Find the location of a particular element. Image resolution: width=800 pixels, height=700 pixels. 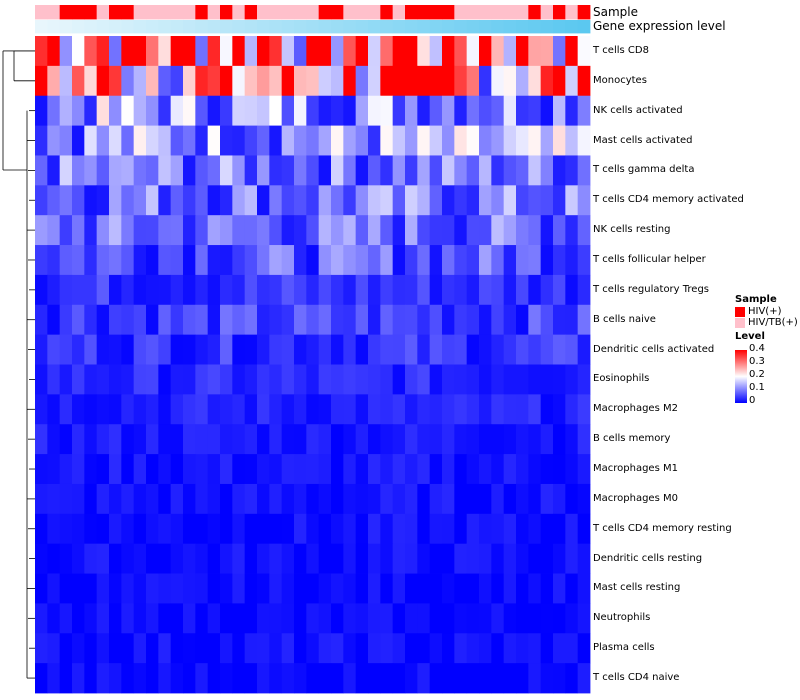

row-label: NK cells activated is located at coordinates (638, 110).